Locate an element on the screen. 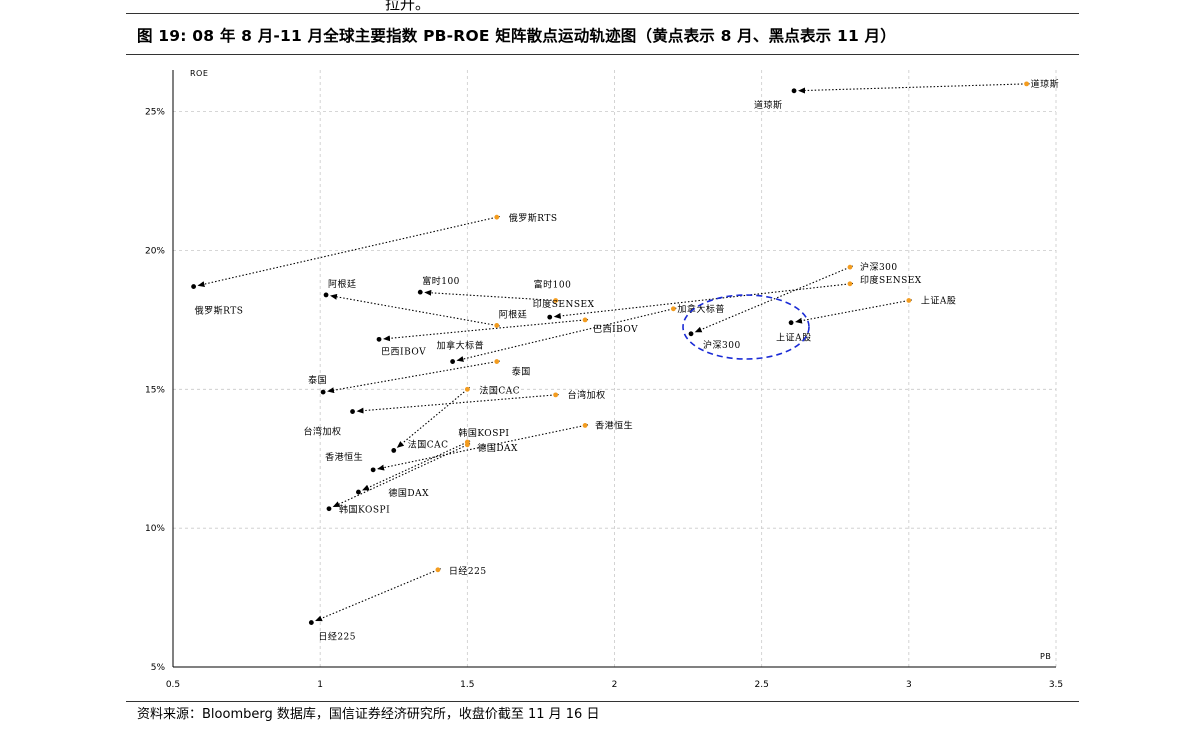 The width and height of the screenshot is (1191, 739). aug-point-label: 上证A股 is located at coordinates (939, 300).